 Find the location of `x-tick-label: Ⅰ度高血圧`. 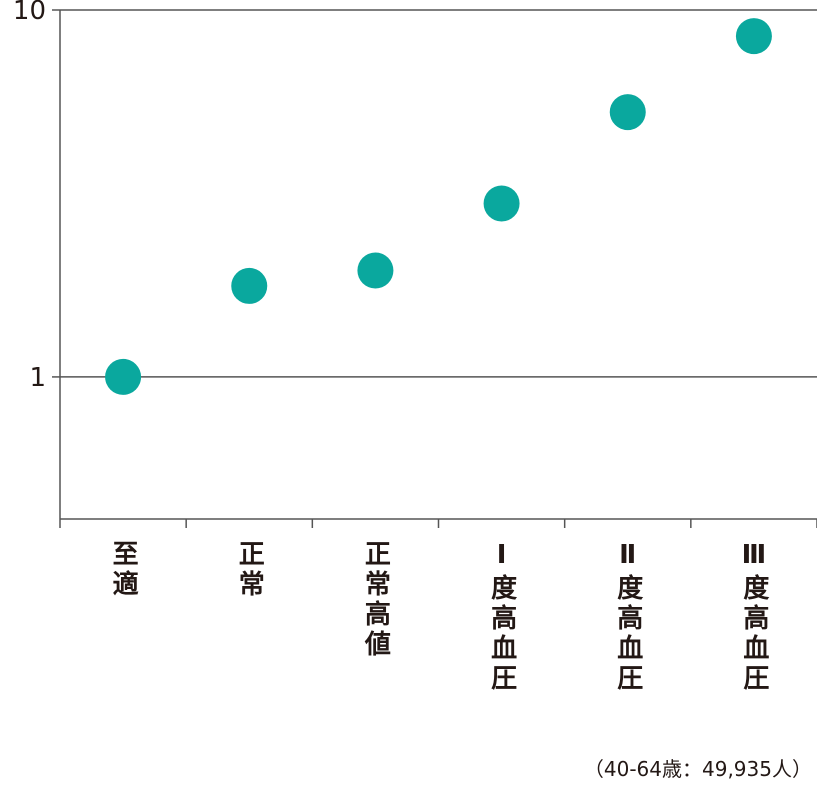

x-tick-label: Ⅰ度高血圧 is located at coordinates (502, 617).